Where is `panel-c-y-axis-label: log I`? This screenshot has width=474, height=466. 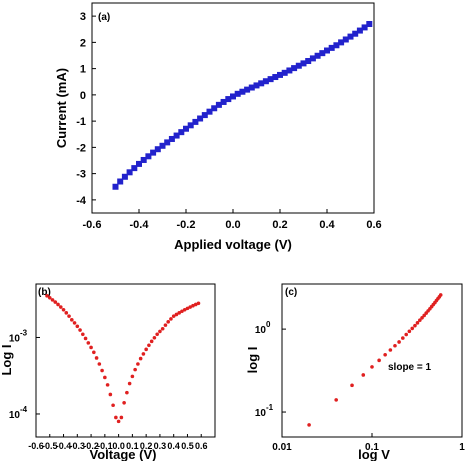 panel-c-y-axis-label: log I is located at coordinates (252, 360).